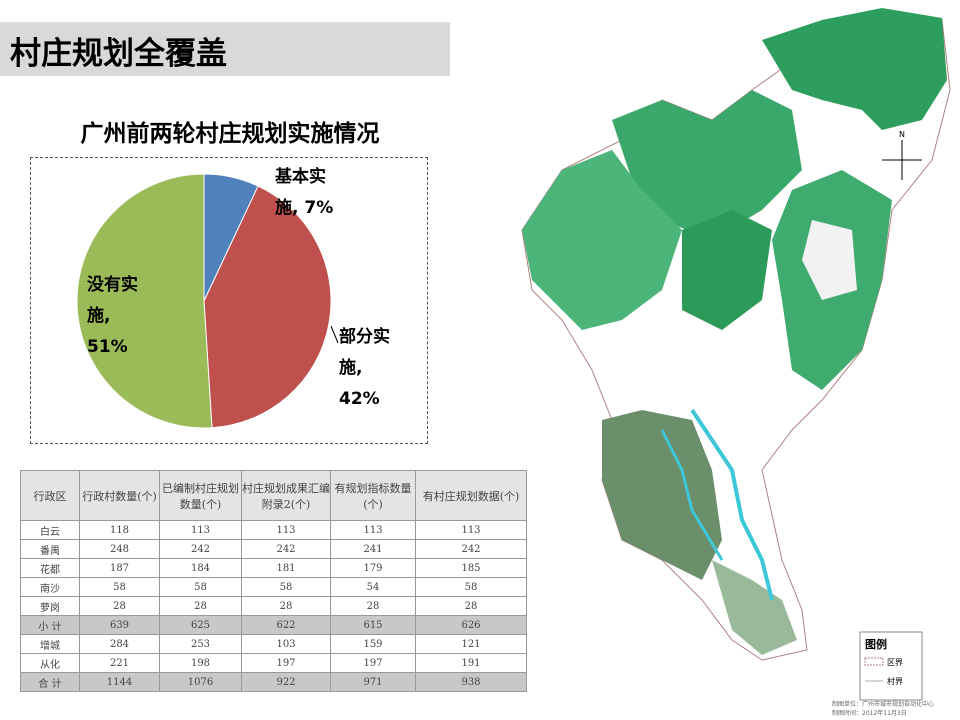 The image size is (960, 720). Describe the element at coordinates (286, 568) in the screenshot. I see `table-cell: 181` at that location.